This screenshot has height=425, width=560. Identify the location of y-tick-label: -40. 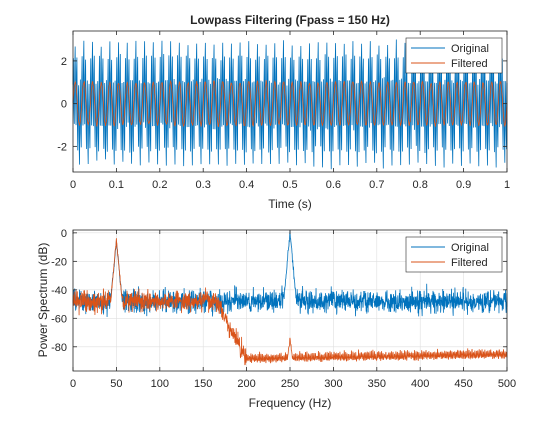
(59, 291).